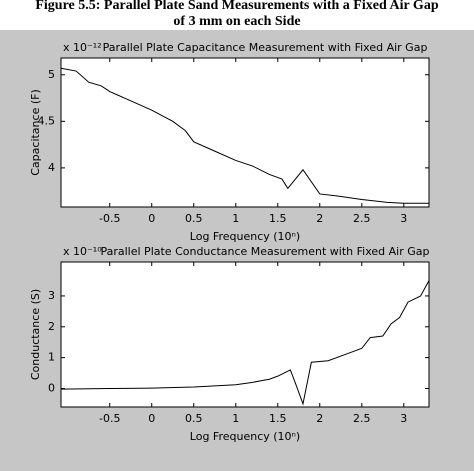  I want to click on y-axis-label: Conductance (S), so click(35, 334).